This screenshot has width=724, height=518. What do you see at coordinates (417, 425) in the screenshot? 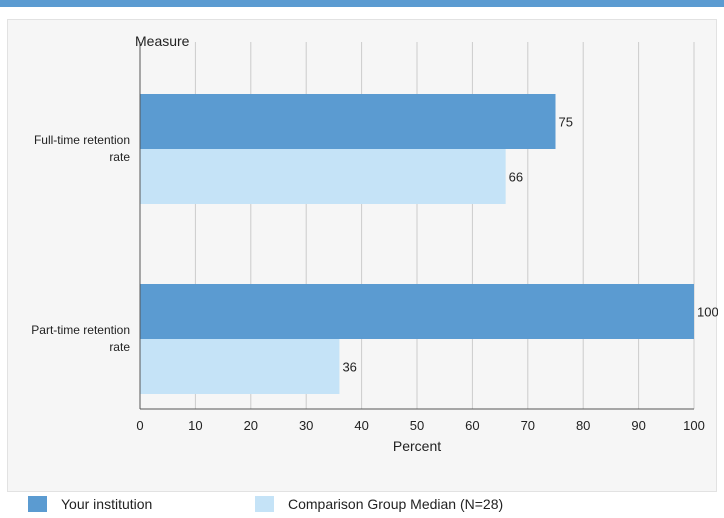
I see `x-tick-label-50: 50` at bounding box center [417, 425].